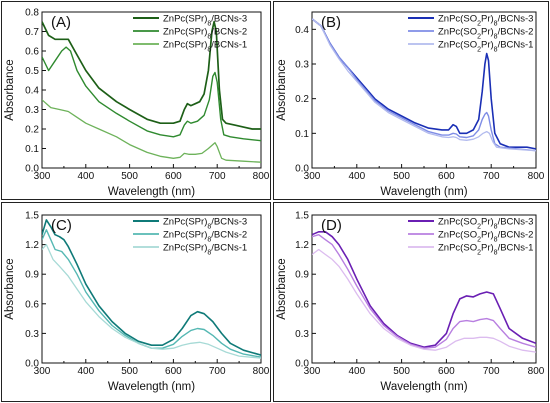 The height and width of the screenshot is (403, 550). I want to click on y-tick-label: 0.7, so click(32, 32).